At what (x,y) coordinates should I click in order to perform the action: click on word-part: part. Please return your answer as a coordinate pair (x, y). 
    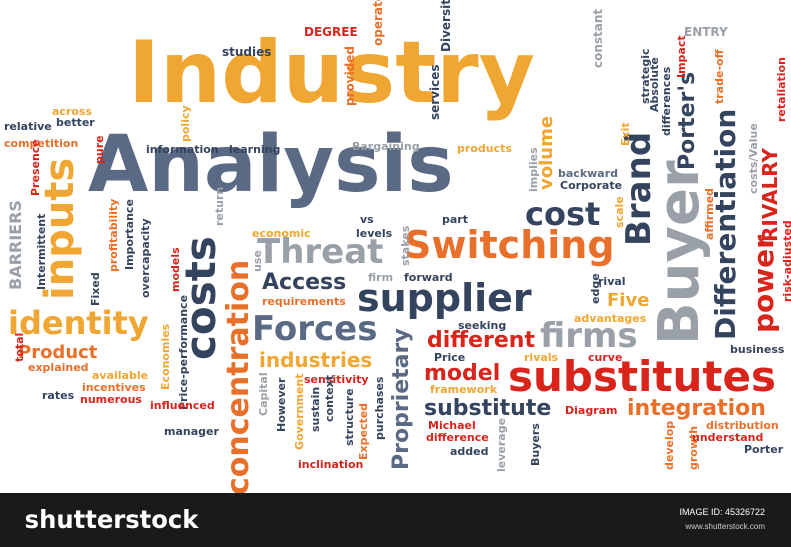
    Looking at the image, I should click on (455, 219).